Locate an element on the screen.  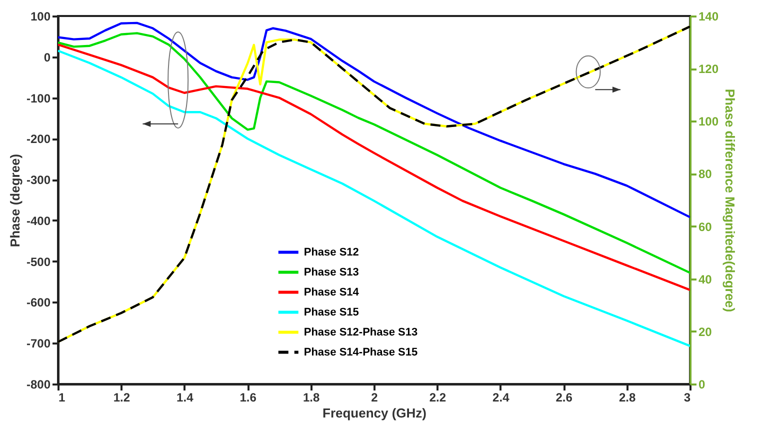
legend-label: Phase S12-Phase S13 is located at coordinates (361, 332).